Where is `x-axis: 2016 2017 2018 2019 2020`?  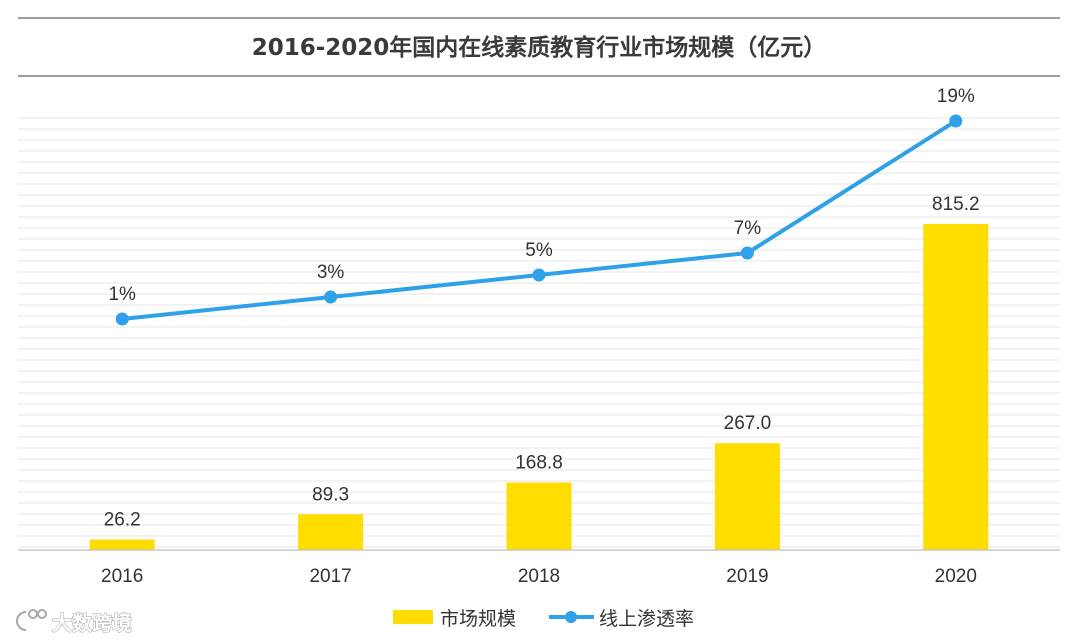 x-axis: 2016 2017 2018 2019 2020 is located at coordinates (539, 568).